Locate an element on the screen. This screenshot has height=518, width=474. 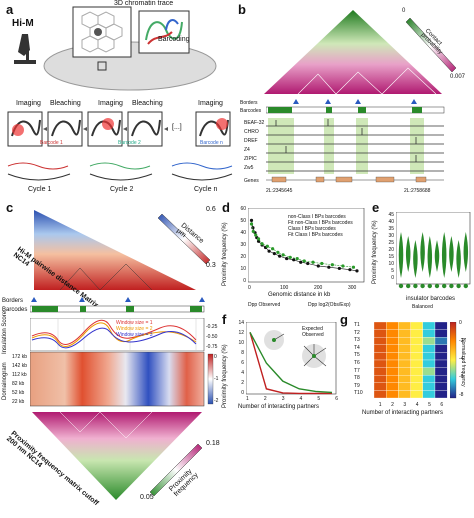
cycle-2-label: Cycle 2 is located at coordinates (122, 189).